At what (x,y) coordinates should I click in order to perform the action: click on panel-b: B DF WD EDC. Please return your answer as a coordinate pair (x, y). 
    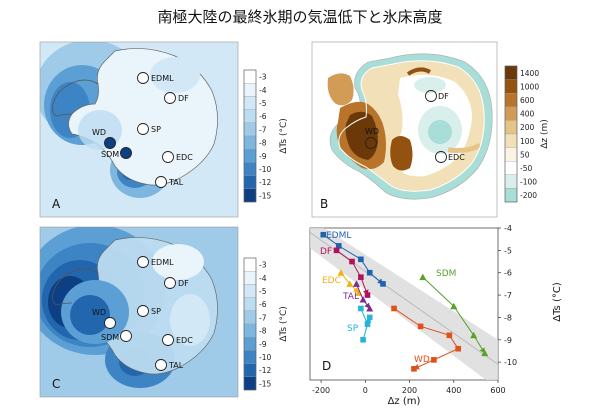
    Looking at the image, I should click on (404, 129).